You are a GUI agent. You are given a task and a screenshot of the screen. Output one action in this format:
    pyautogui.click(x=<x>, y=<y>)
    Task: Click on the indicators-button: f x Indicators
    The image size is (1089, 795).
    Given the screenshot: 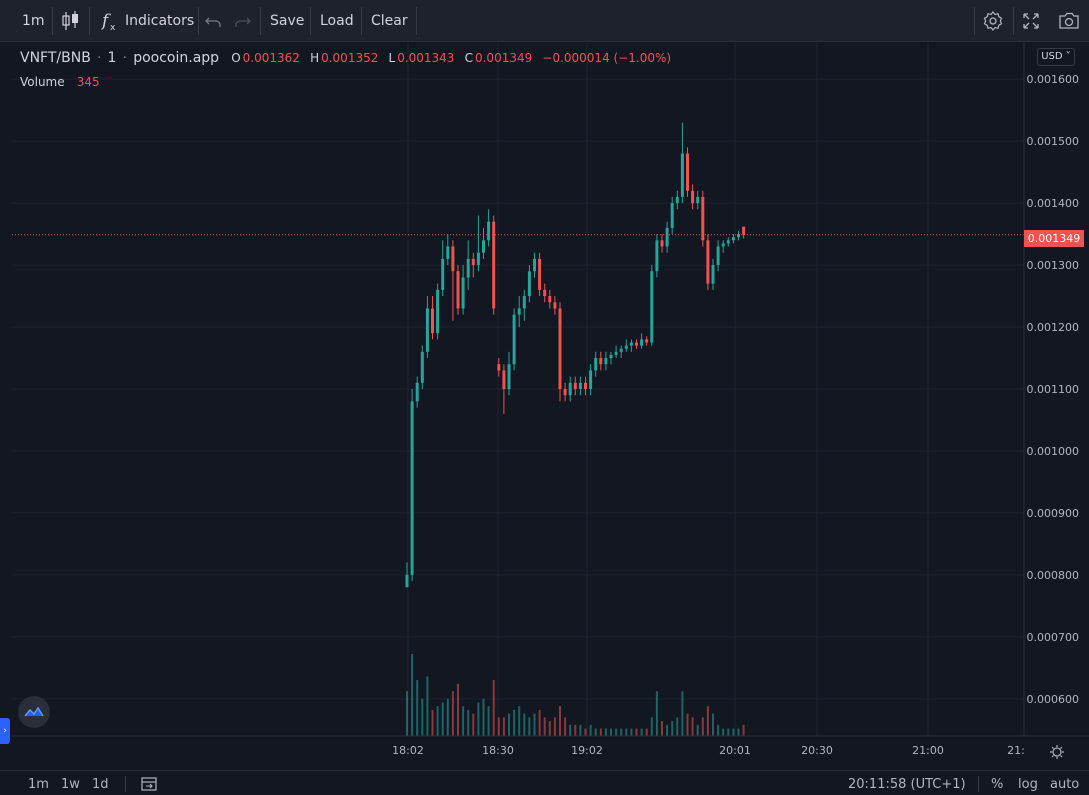 What is the action you would take?
    pyautogui.click(x=144, y=21)
    